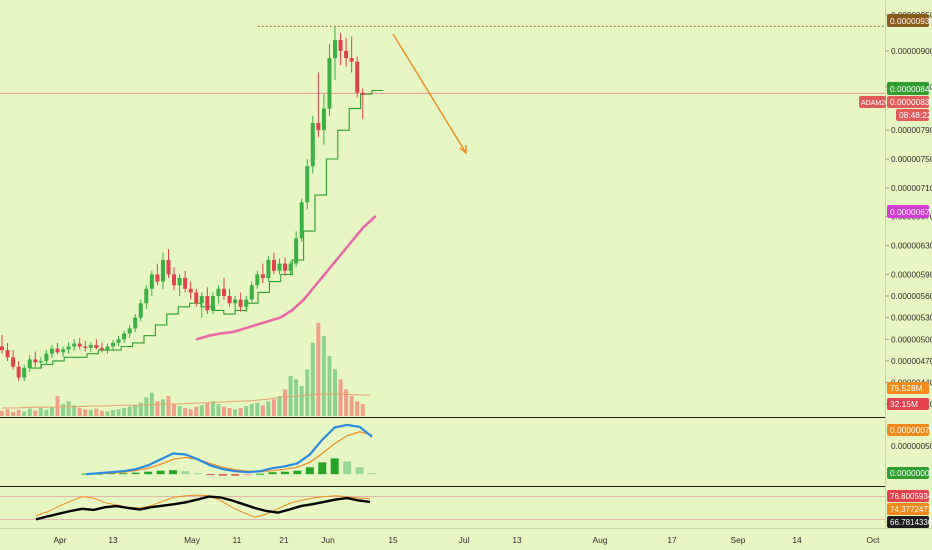 The height and width of the screenshot is (550, 932). Describe the element at coordinates (906, 388) in the screenshot. I see `svg-text: 75.528M` at that location.